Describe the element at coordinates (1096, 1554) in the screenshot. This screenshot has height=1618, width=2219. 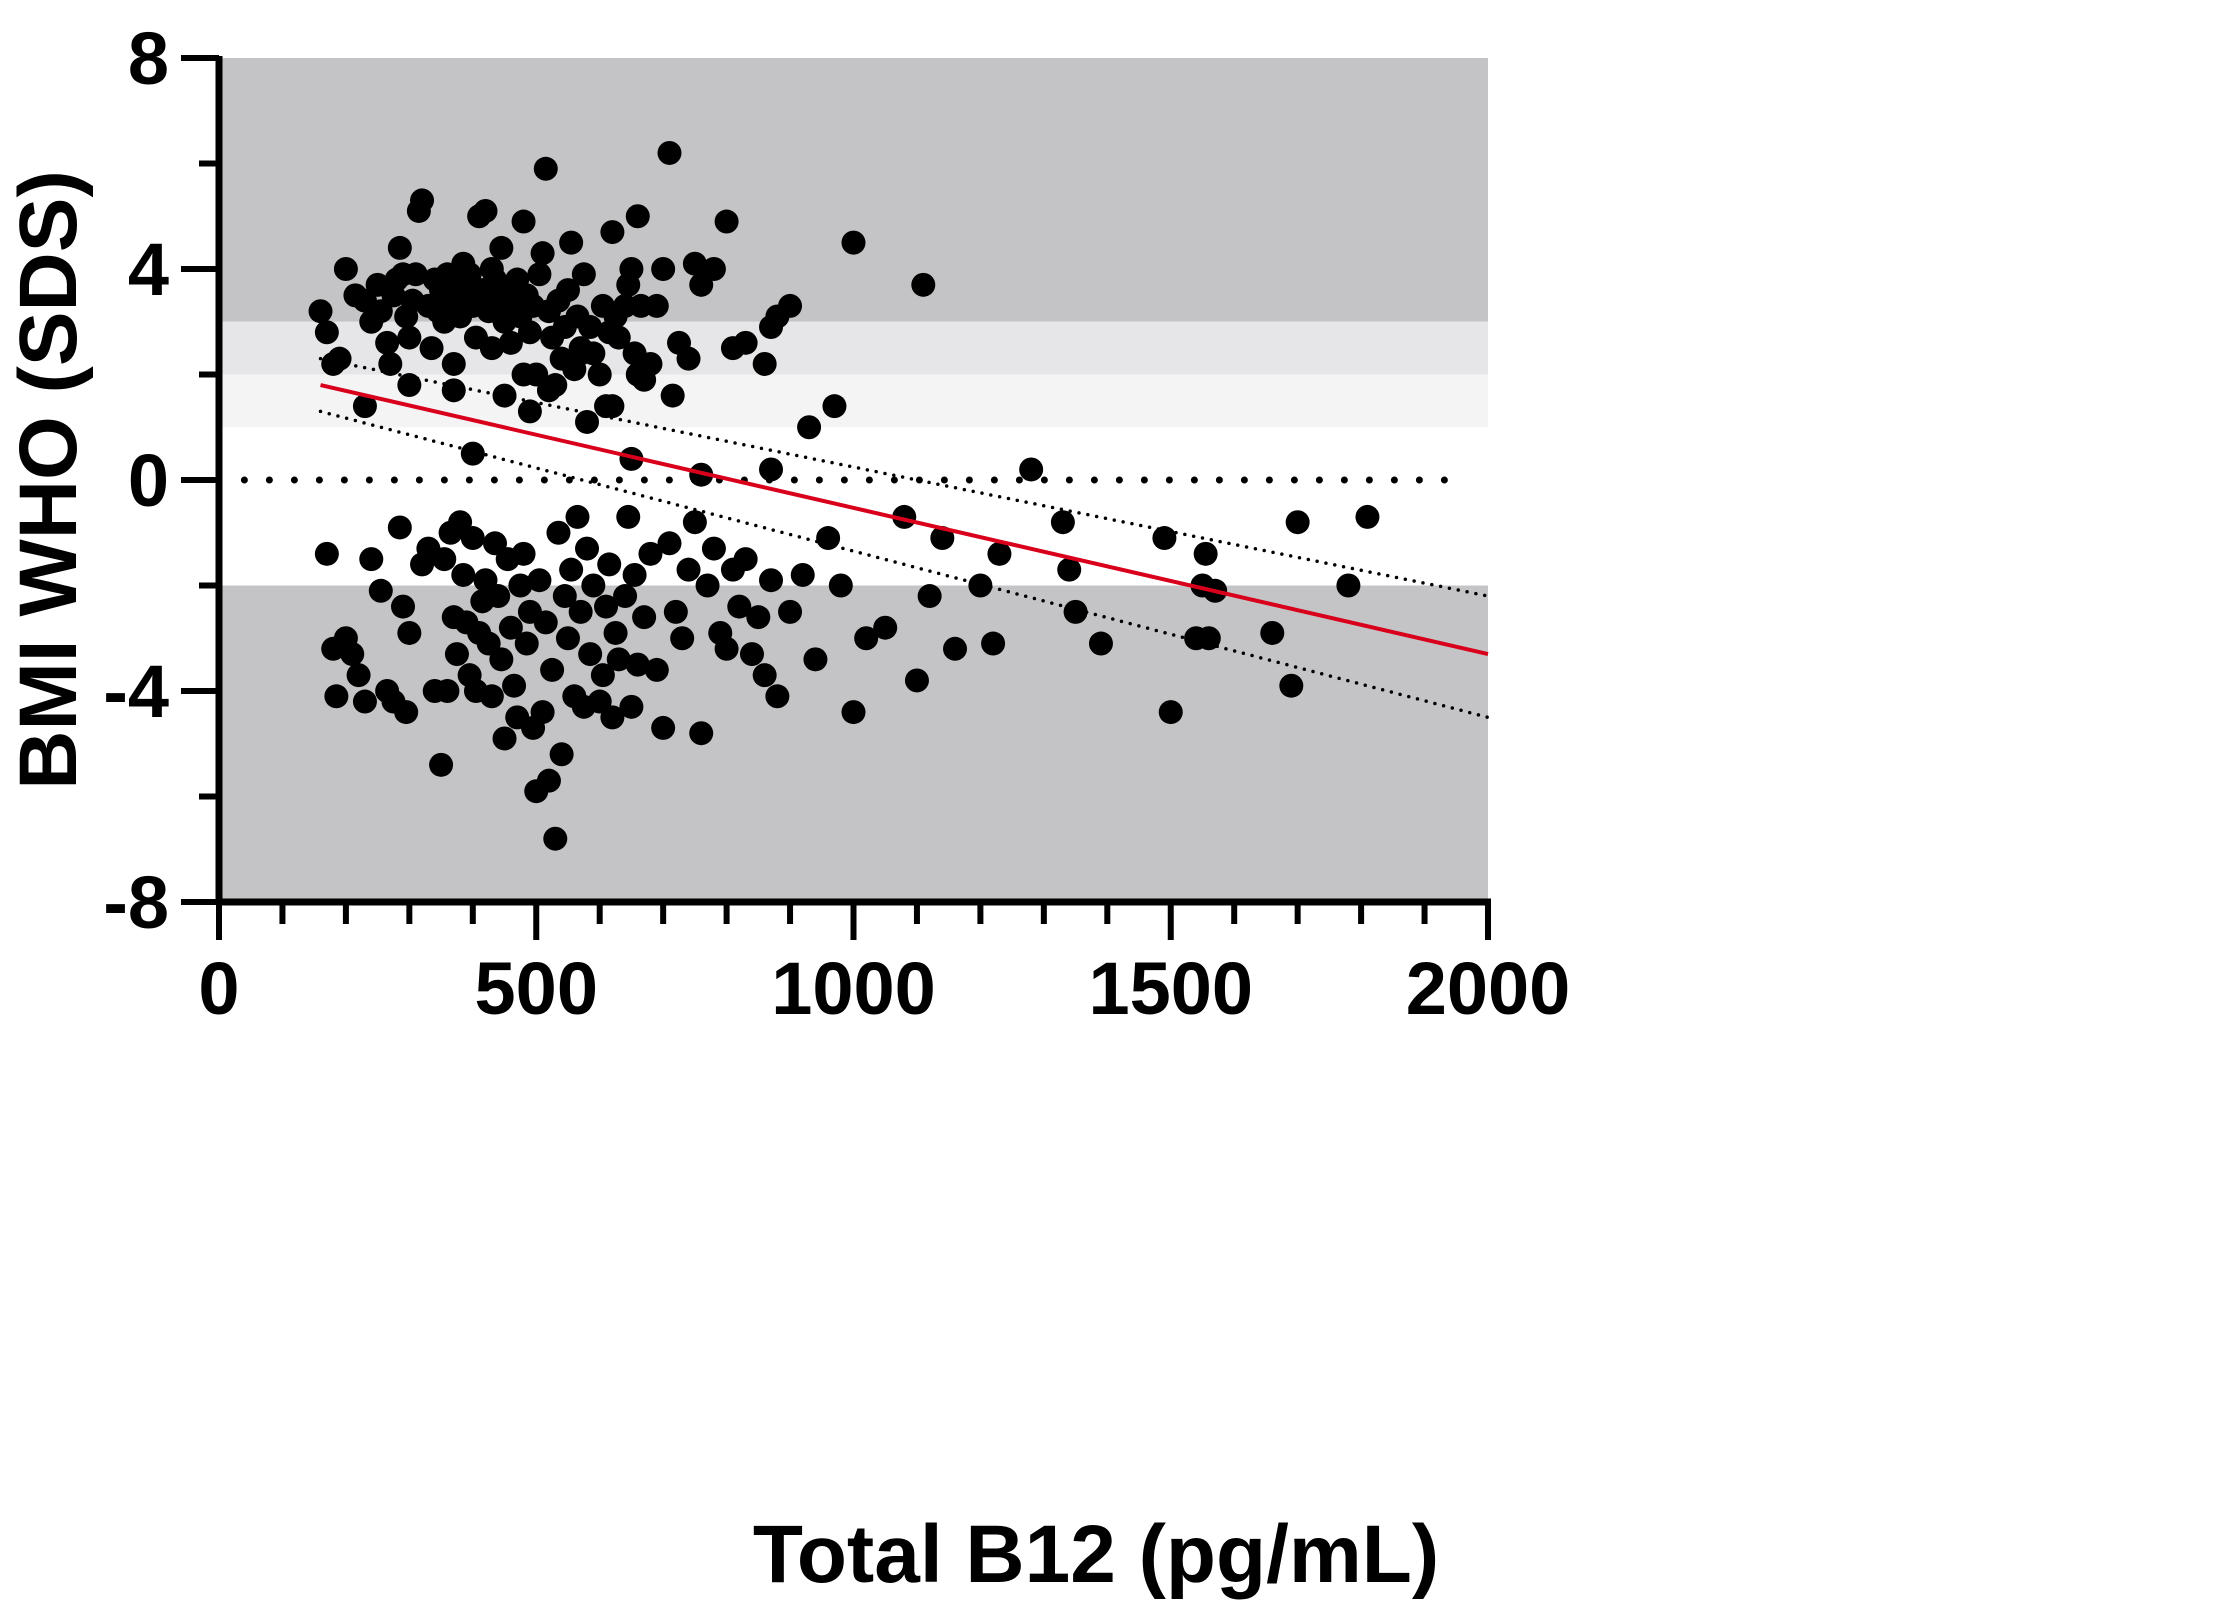
I see `x-axis-title: Total B12 (pg/mL)` at that location.